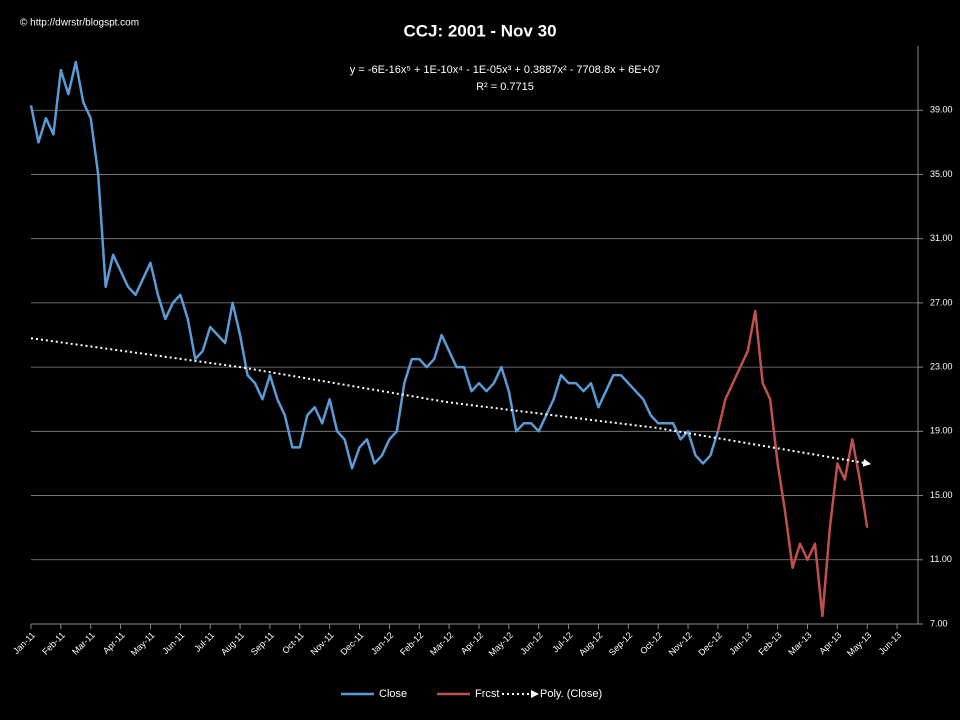  Describe the element at coordinates (571, 694) in the screenshot. I see `legend-label: Poly. (Close)` at that location.